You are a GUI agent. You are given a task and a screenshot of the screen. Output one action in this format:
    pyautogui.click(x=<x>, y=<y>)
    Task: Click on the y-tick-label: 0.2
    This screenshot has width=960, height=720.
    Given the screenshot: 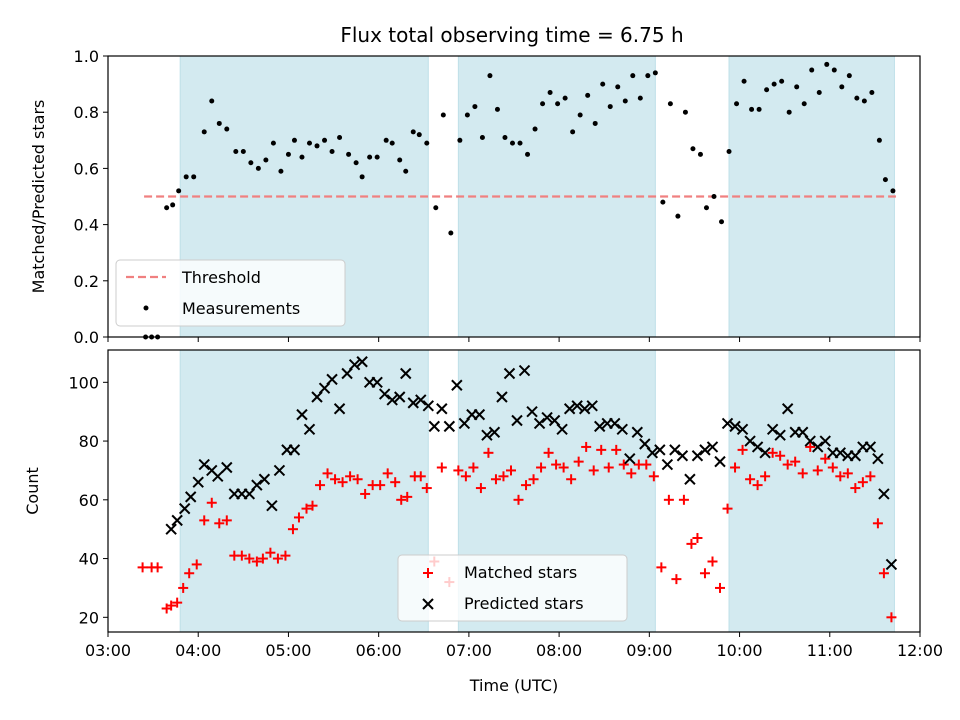 What is the action you would take?
    pyautogui.click(x=86, y=281)
    